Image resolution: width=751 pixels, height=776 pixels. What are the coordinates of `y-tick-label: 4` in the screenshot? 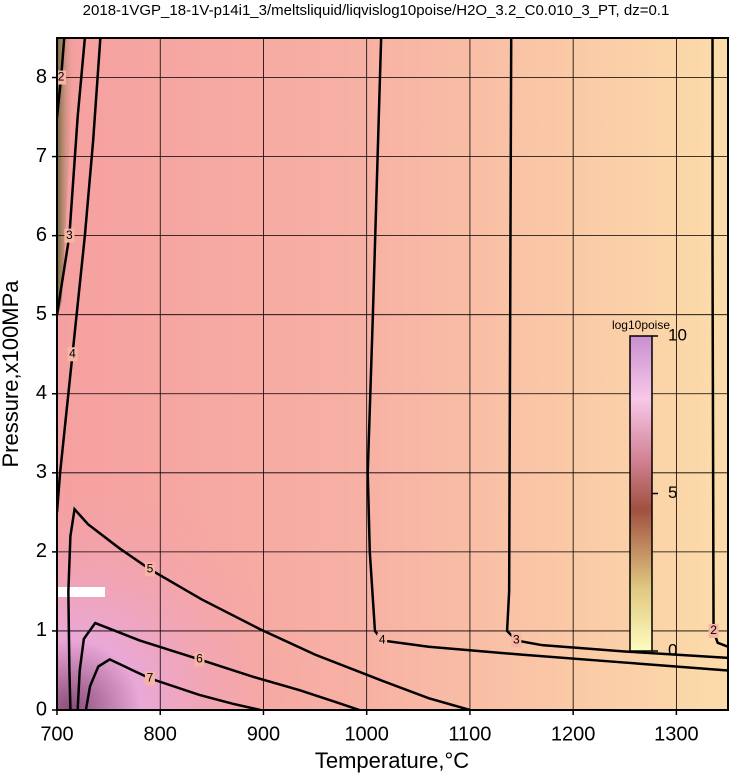 It's located at (41, 393).